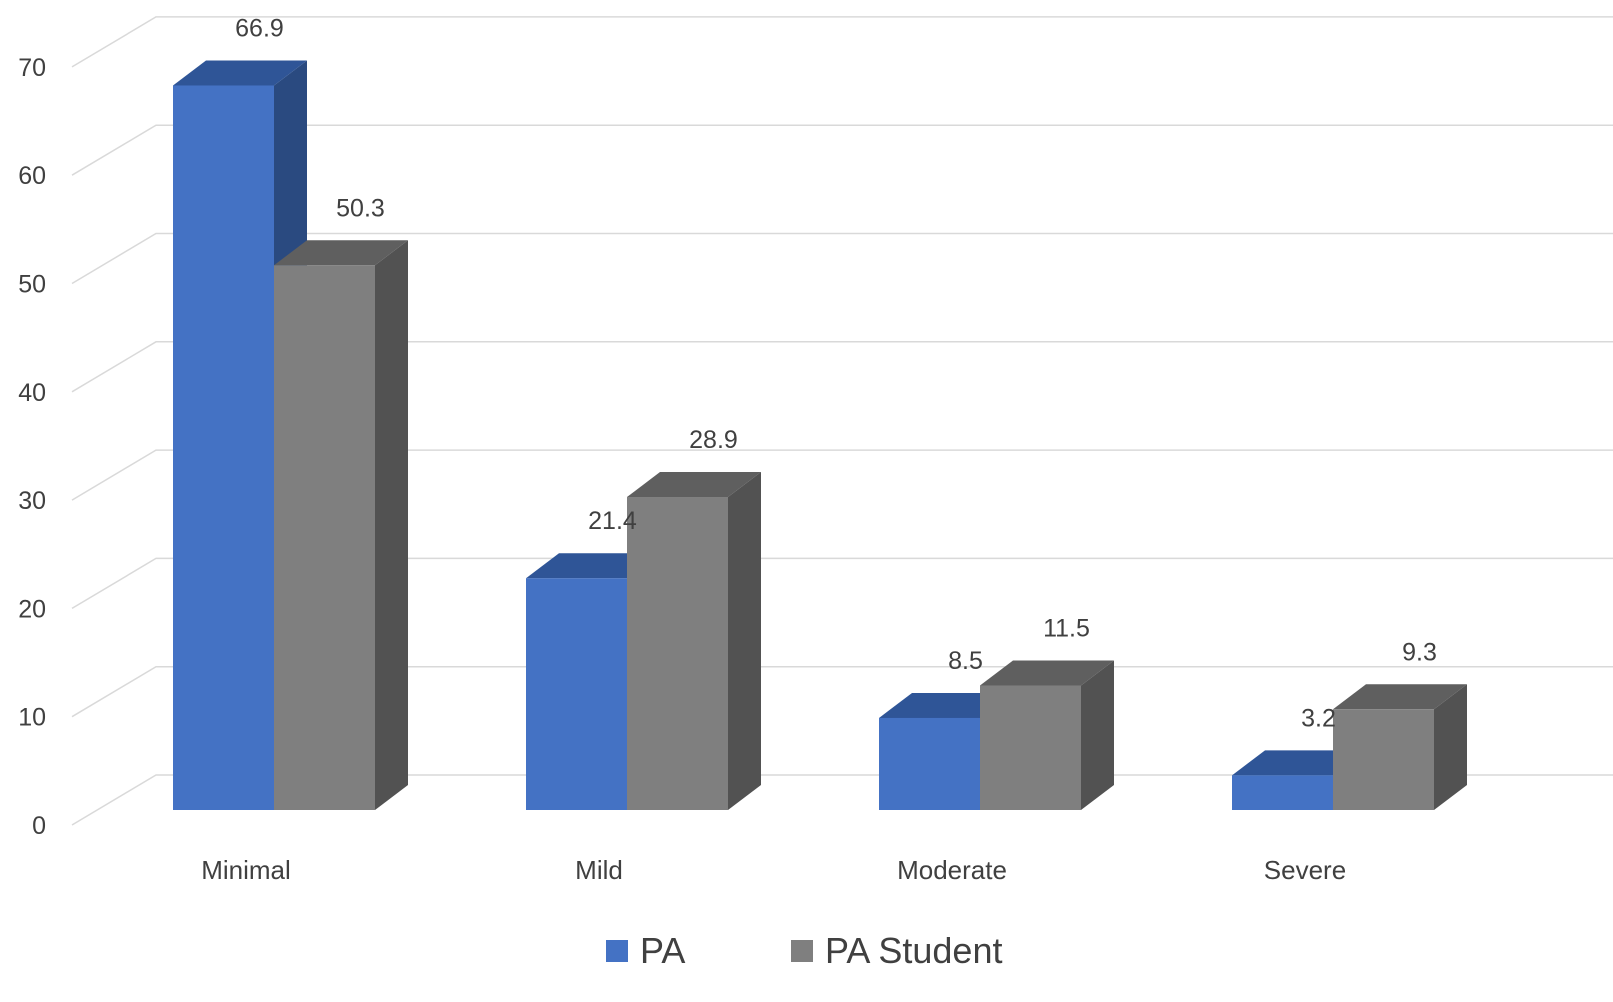 This screenshot has height=1002, width=1613. Describe the element at coordinates (662, 950) in the screenshot. I see `legend-label: PA` at that location.